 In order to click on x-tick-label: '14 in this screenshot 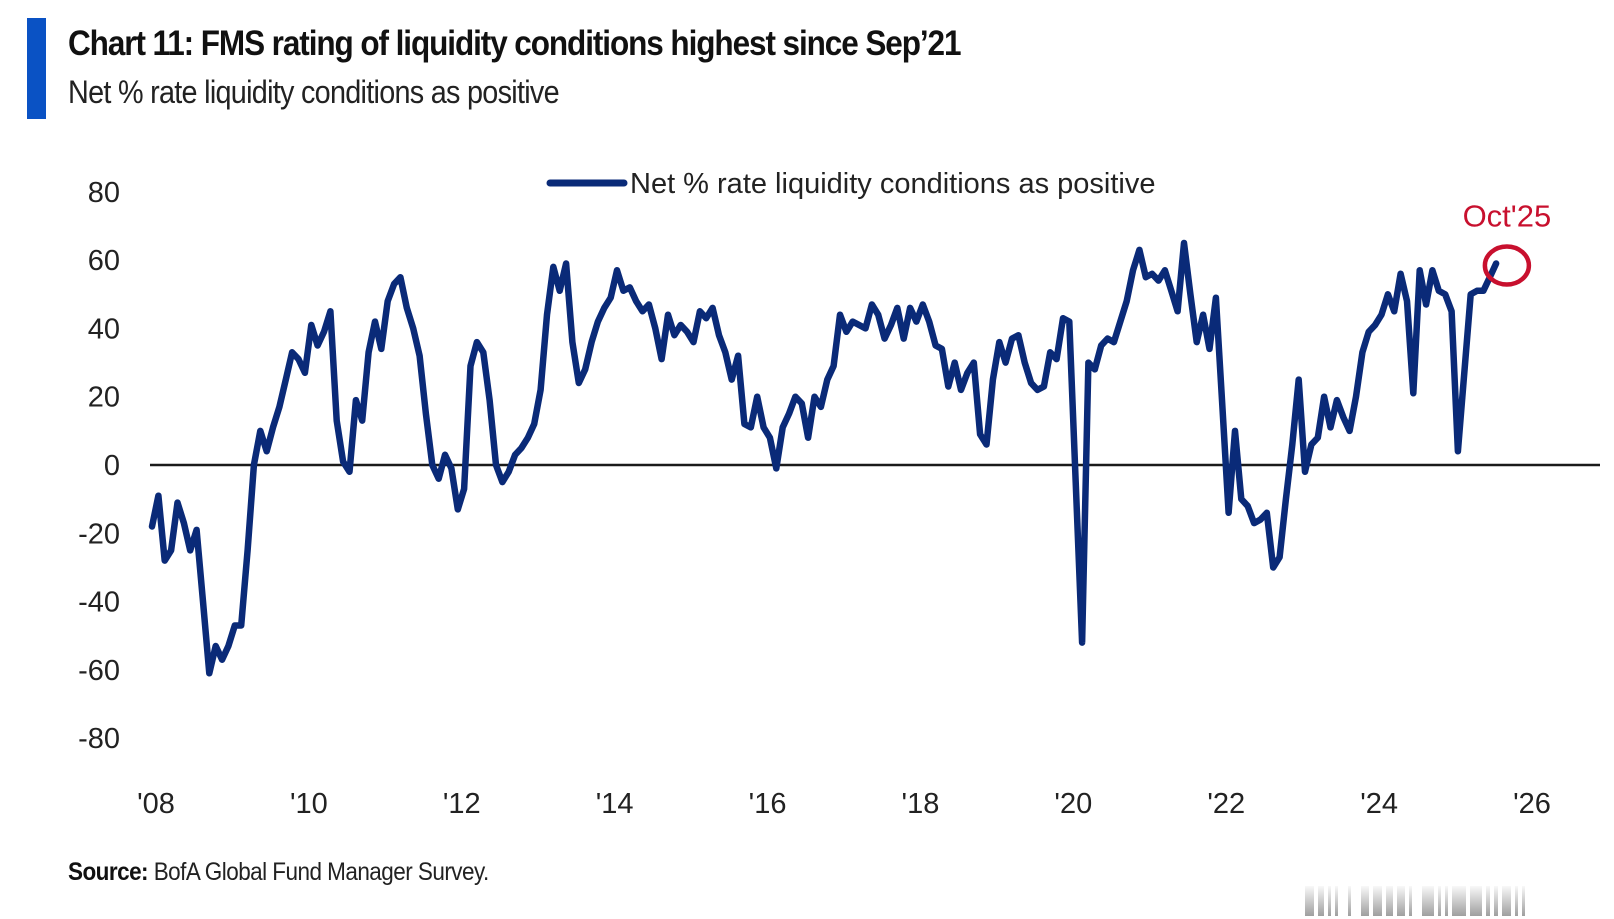, I will do `click(615, 804)`.